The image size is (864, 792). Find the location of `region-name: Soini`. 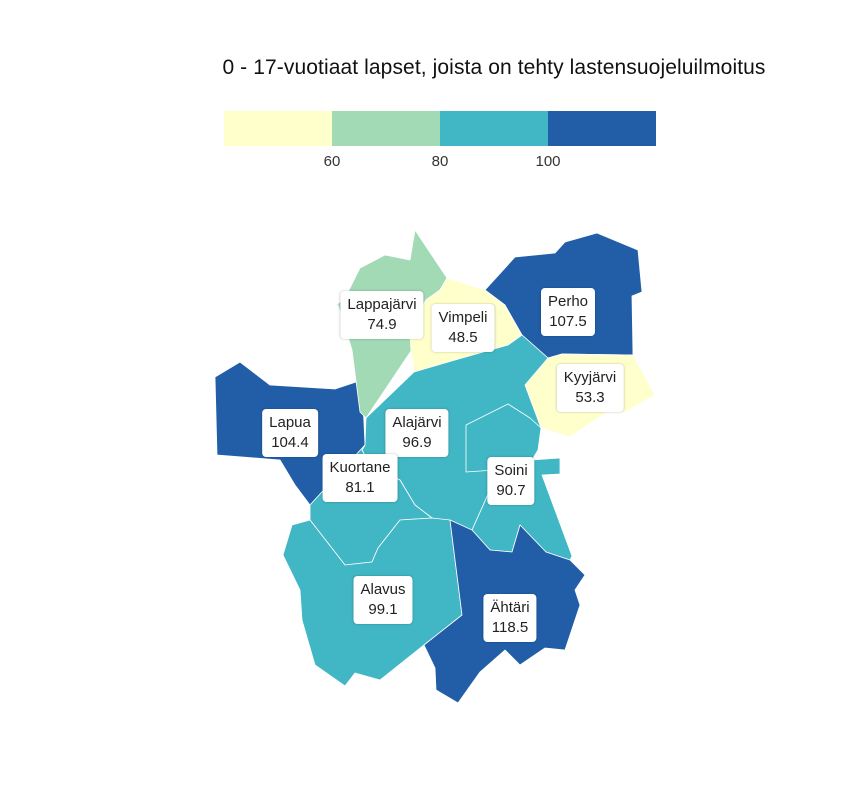

region-name: Soini is located at coordinates (511, 470).